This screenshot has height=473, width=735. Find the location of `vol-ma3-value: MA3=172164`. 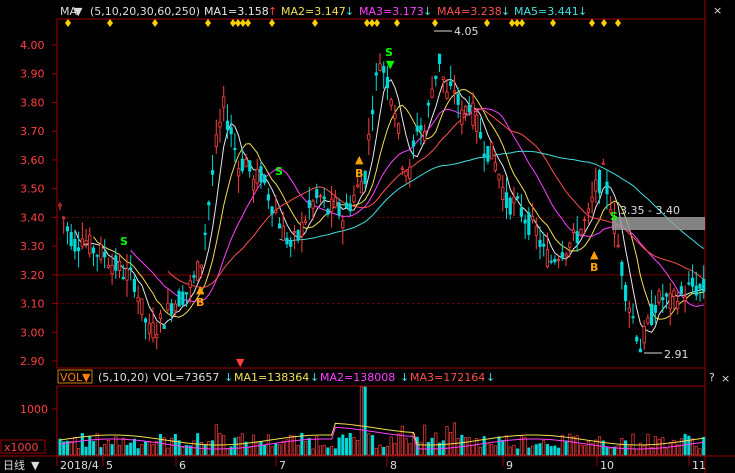

vol-ma3-value: MA3=172164 is located at coordinates (447, 377).